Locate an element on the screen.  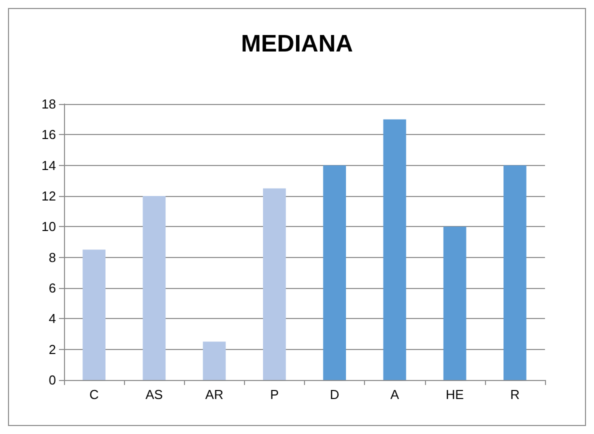
x-tick-label: AR is located at coordinates (214, 394).